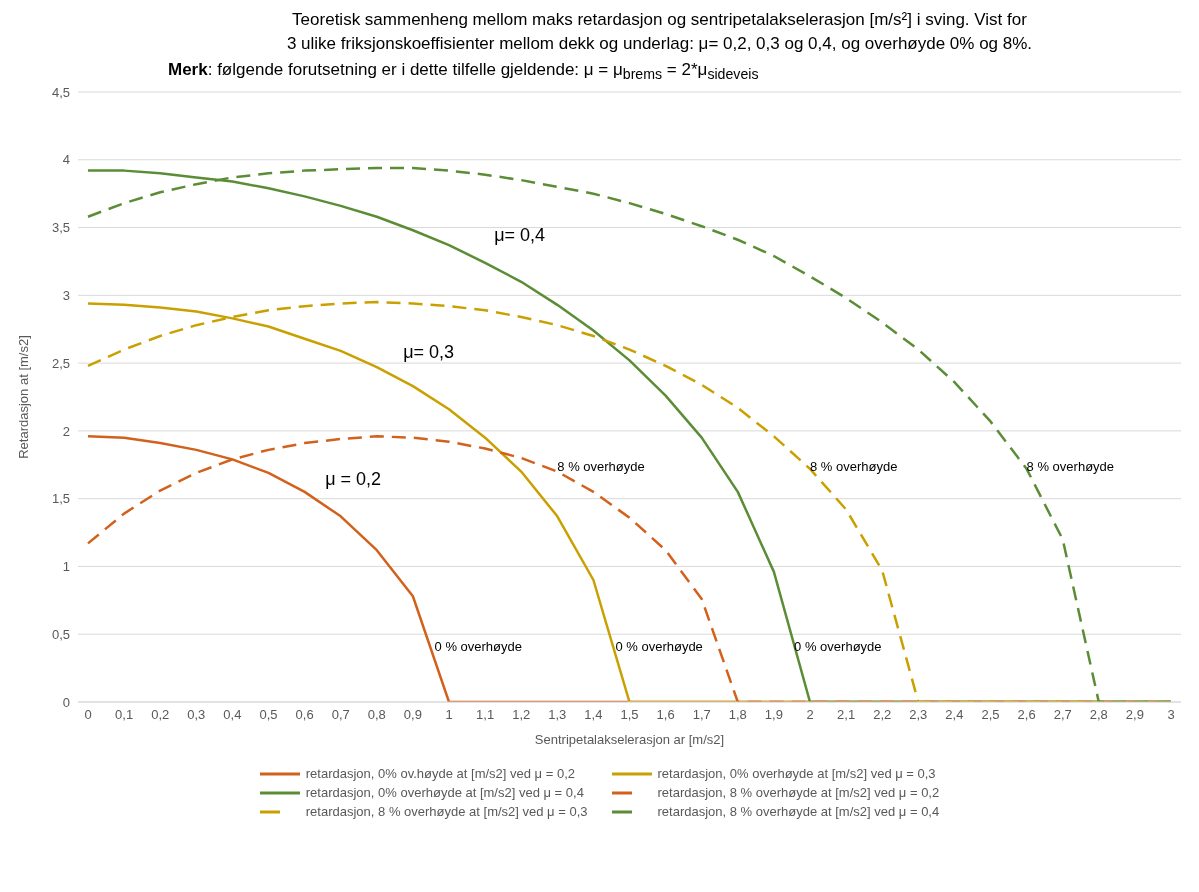 Image resolution: width=1199 pixels, height=892 pixels. Describe the element at coordinates (593, 715) in the screenshot. I see `x-tick-label: 1,4` at that location.